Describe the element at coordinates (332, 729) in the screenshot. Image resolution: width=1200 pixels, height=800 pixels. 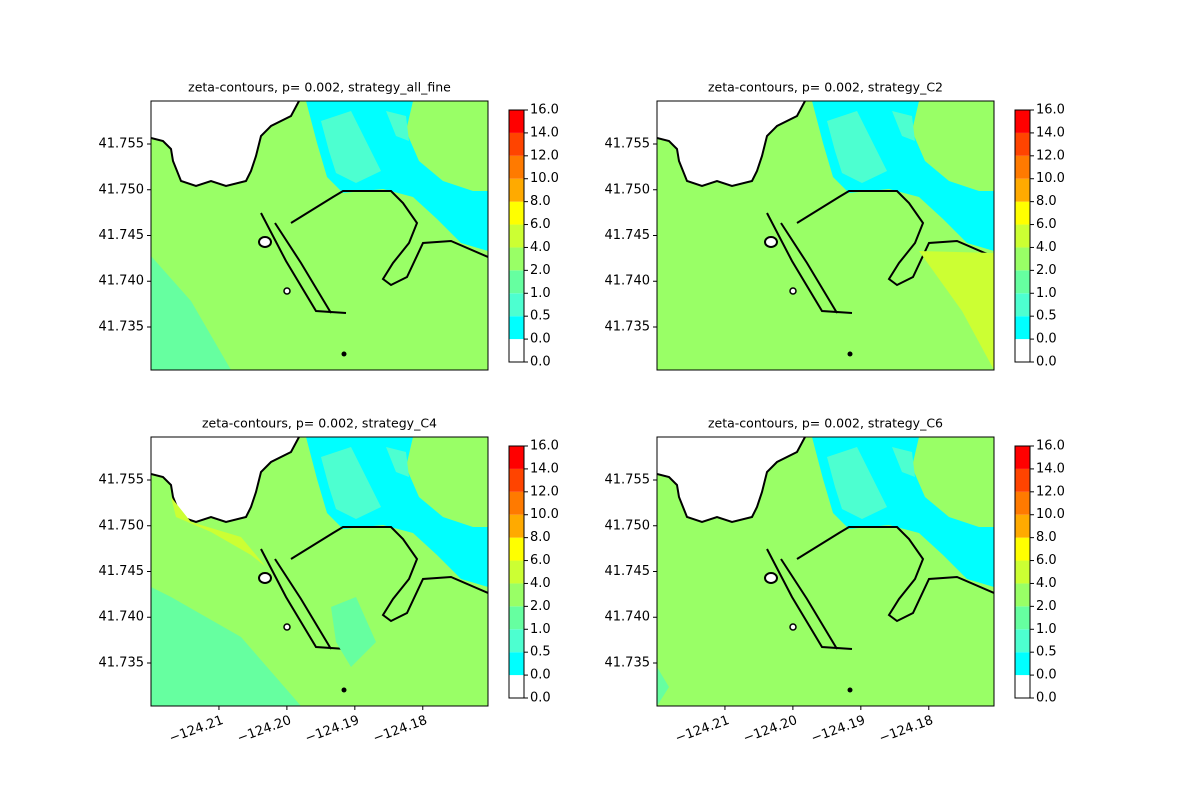
I see `x-tick-label: −124.19` at that location.